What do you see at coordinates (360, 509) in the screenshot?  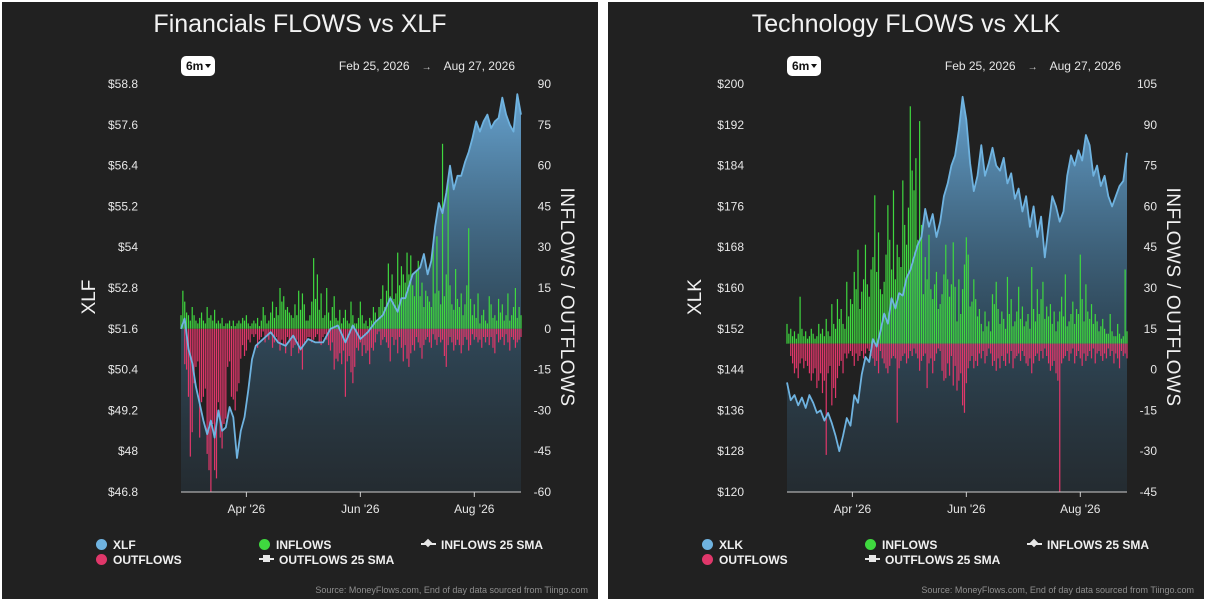 I see `x-tick-label: Jun '26` at bounding box center [360, 509].